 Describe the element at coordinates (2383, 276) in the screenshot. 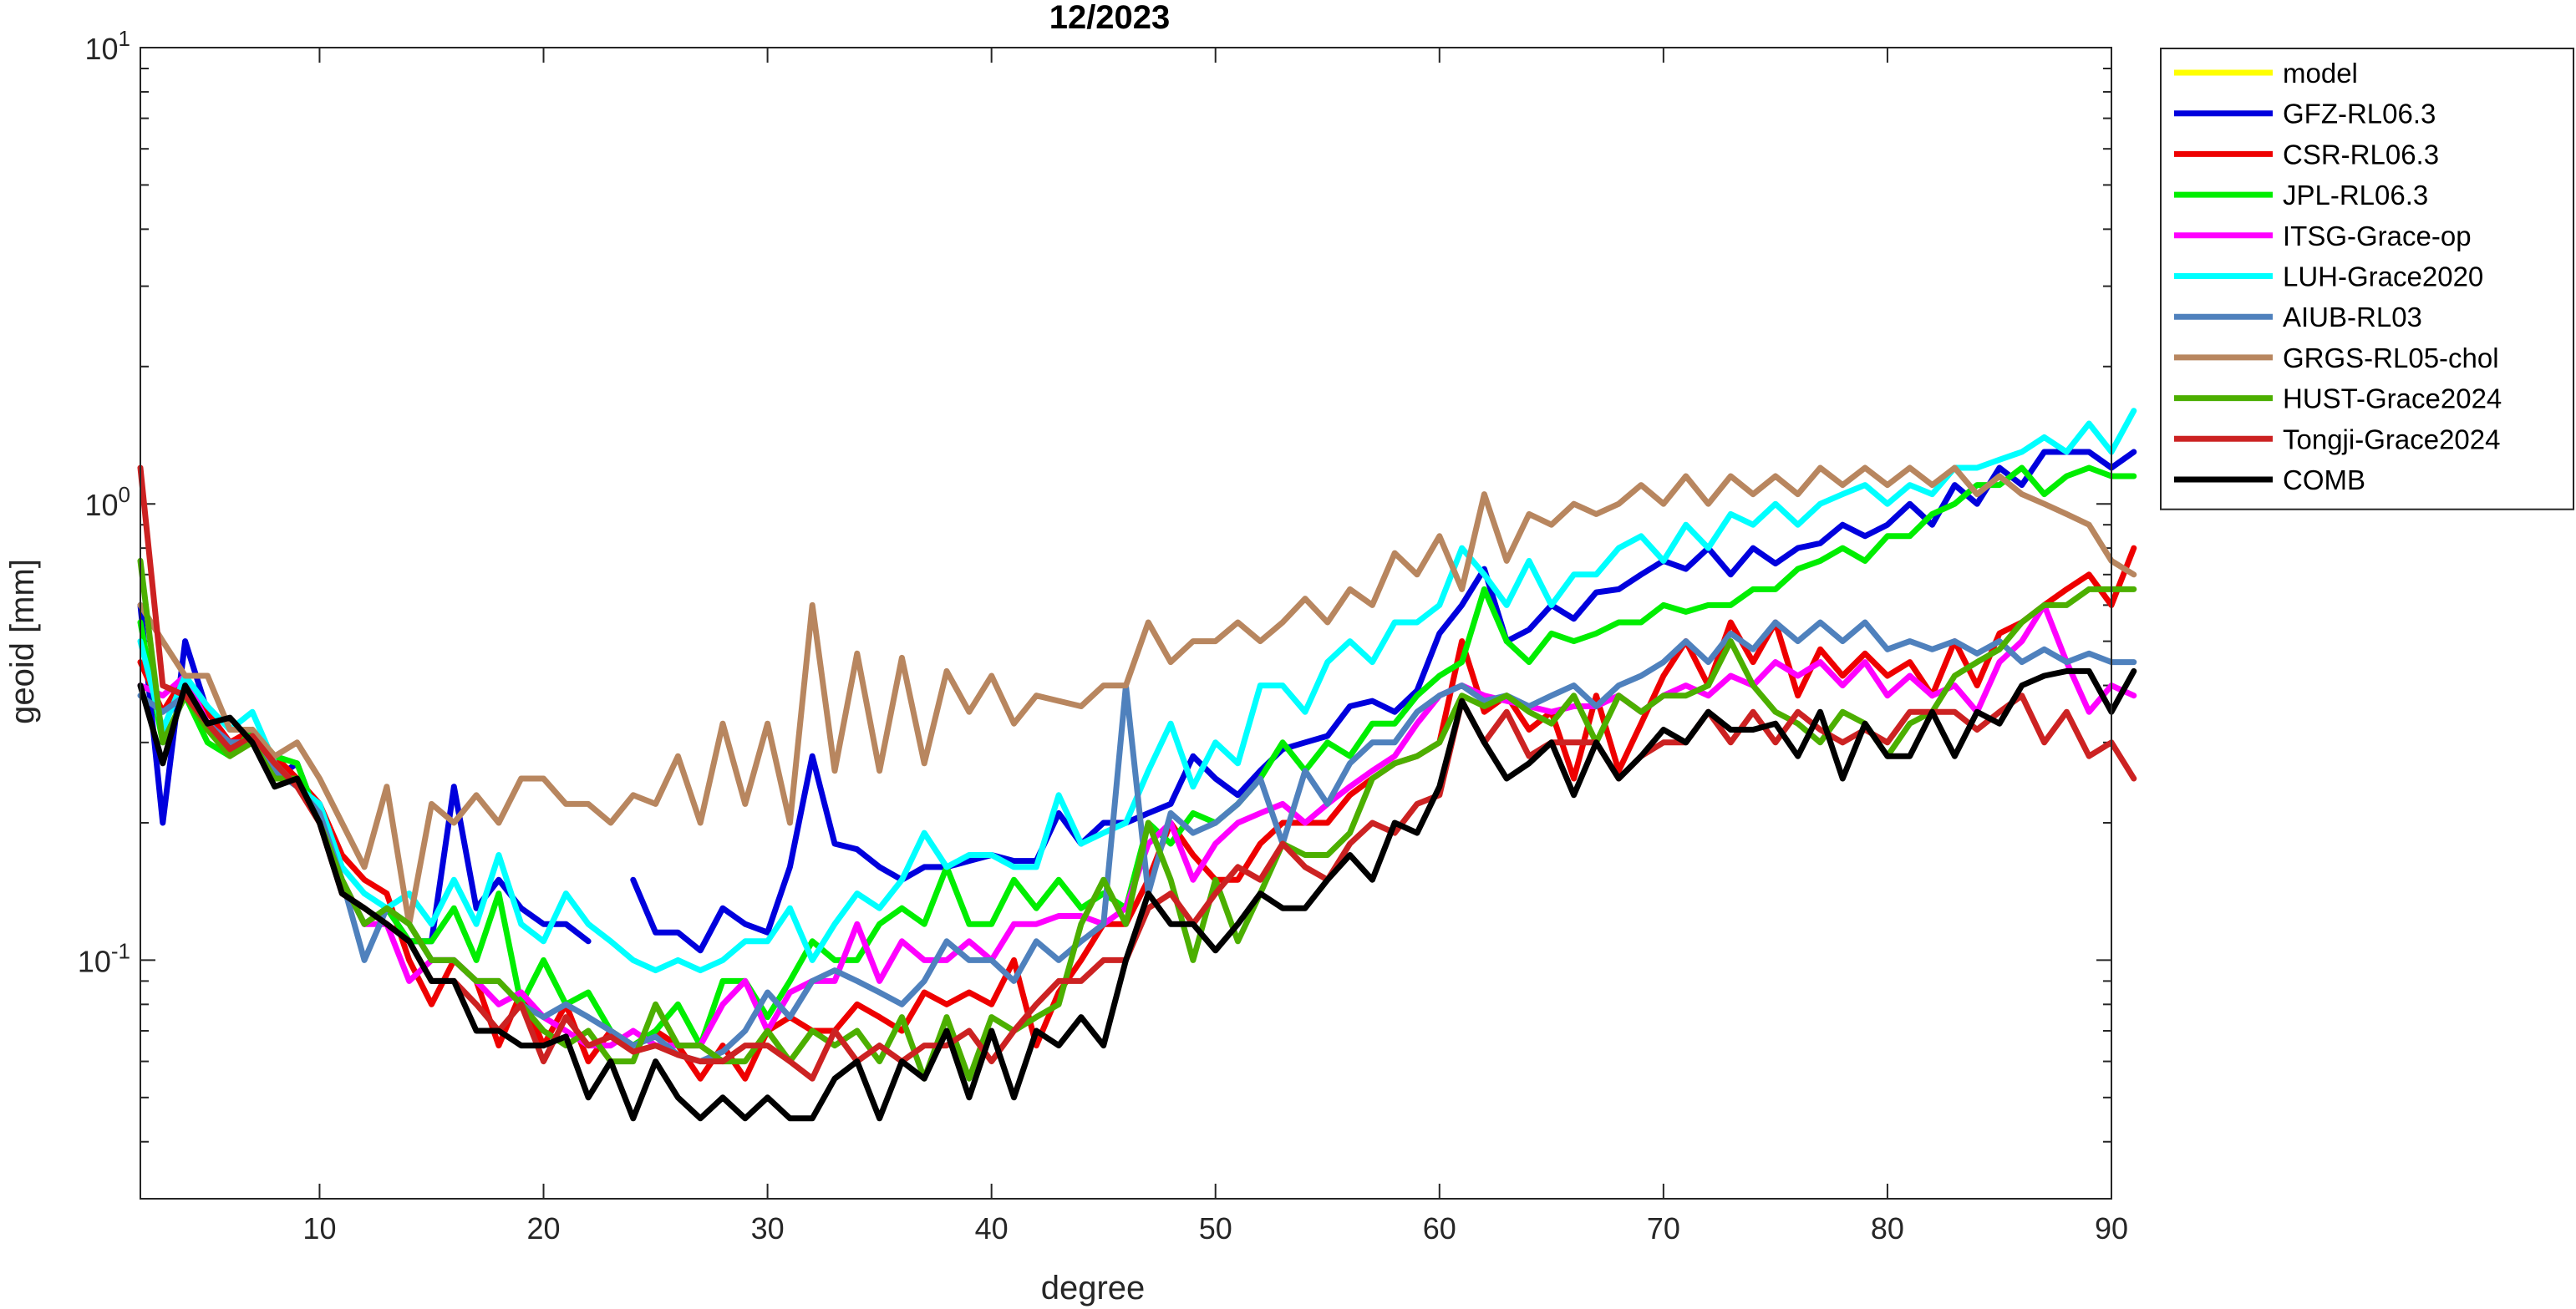

I see `legend-label-luh-grace2020: LUH-Grace2020` at that location.